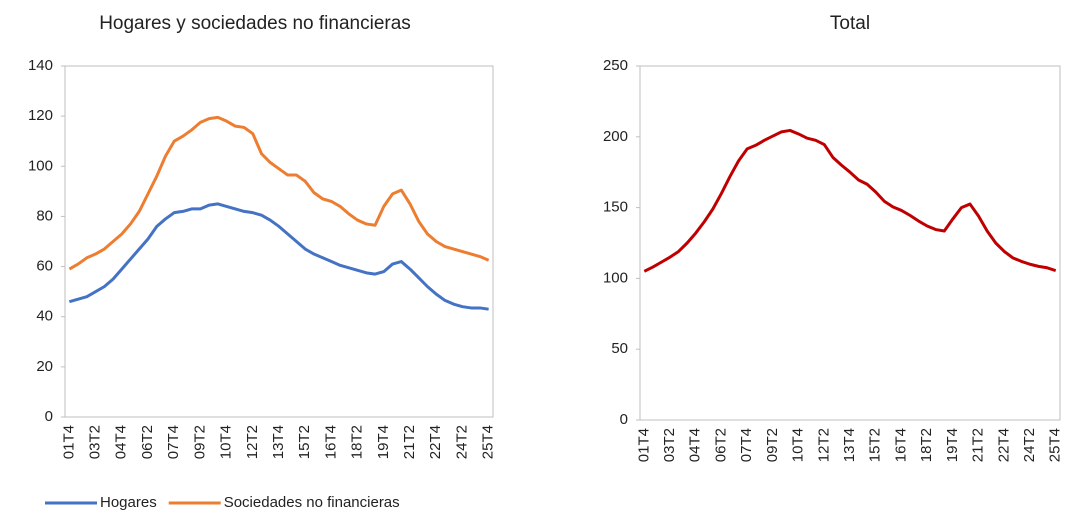 The image size is (1070, 515). Describe the element at coordinates (615, 136) in the screenshot. I see `y-tick-label: 200` at that location.